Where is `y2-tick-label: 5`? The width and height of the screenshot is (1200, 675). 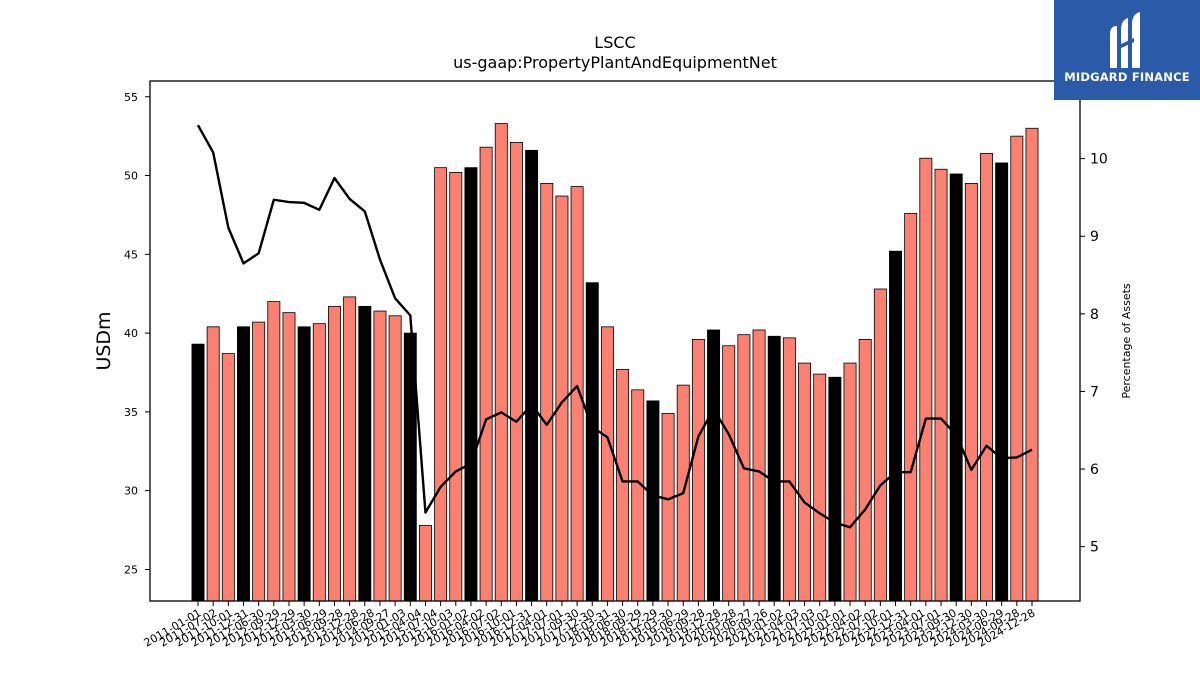
y2-tick-label: 5 is located at coordinates (1094, 548).